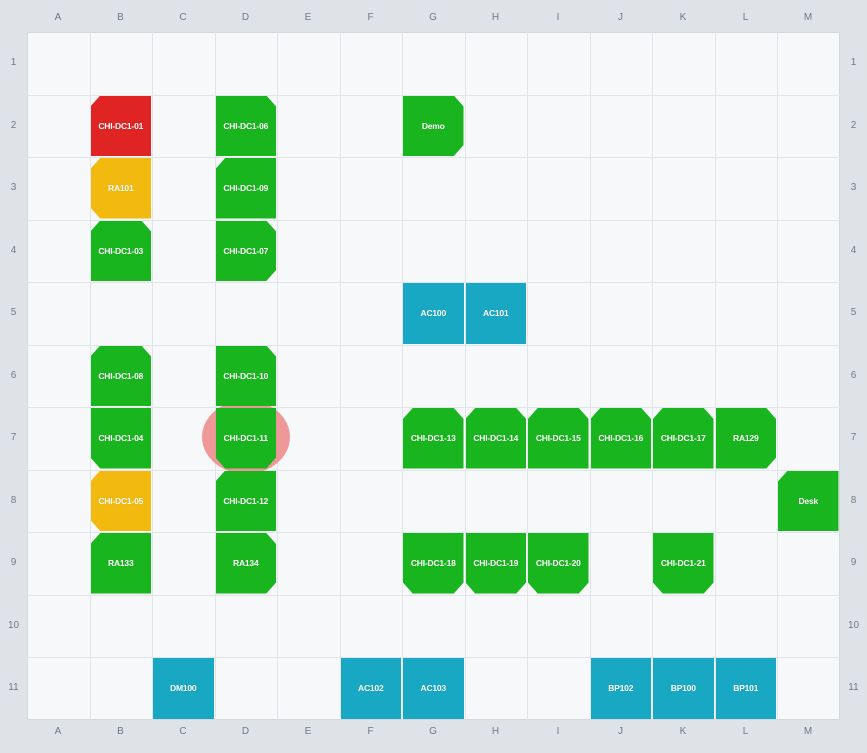 This screenshot has height=753, width=867. Describe the element at coordinates (620, 688) in the screenshot. I see `desk-tile-bp102: BP102` at that location.